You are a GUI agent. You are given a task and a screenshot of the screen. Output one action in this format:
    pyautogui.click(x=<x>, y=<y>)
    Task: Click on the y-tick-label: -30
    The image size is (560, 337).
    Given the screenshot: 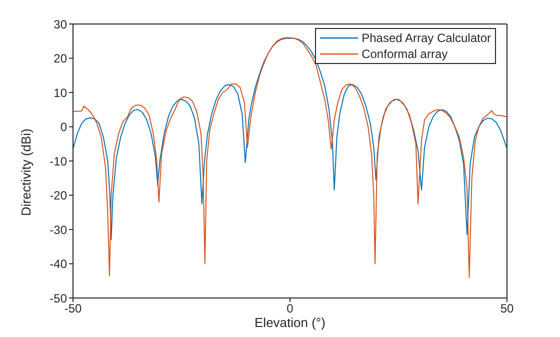 What is the action you would take?
    pyautogui.click(x=59, y=229)
    